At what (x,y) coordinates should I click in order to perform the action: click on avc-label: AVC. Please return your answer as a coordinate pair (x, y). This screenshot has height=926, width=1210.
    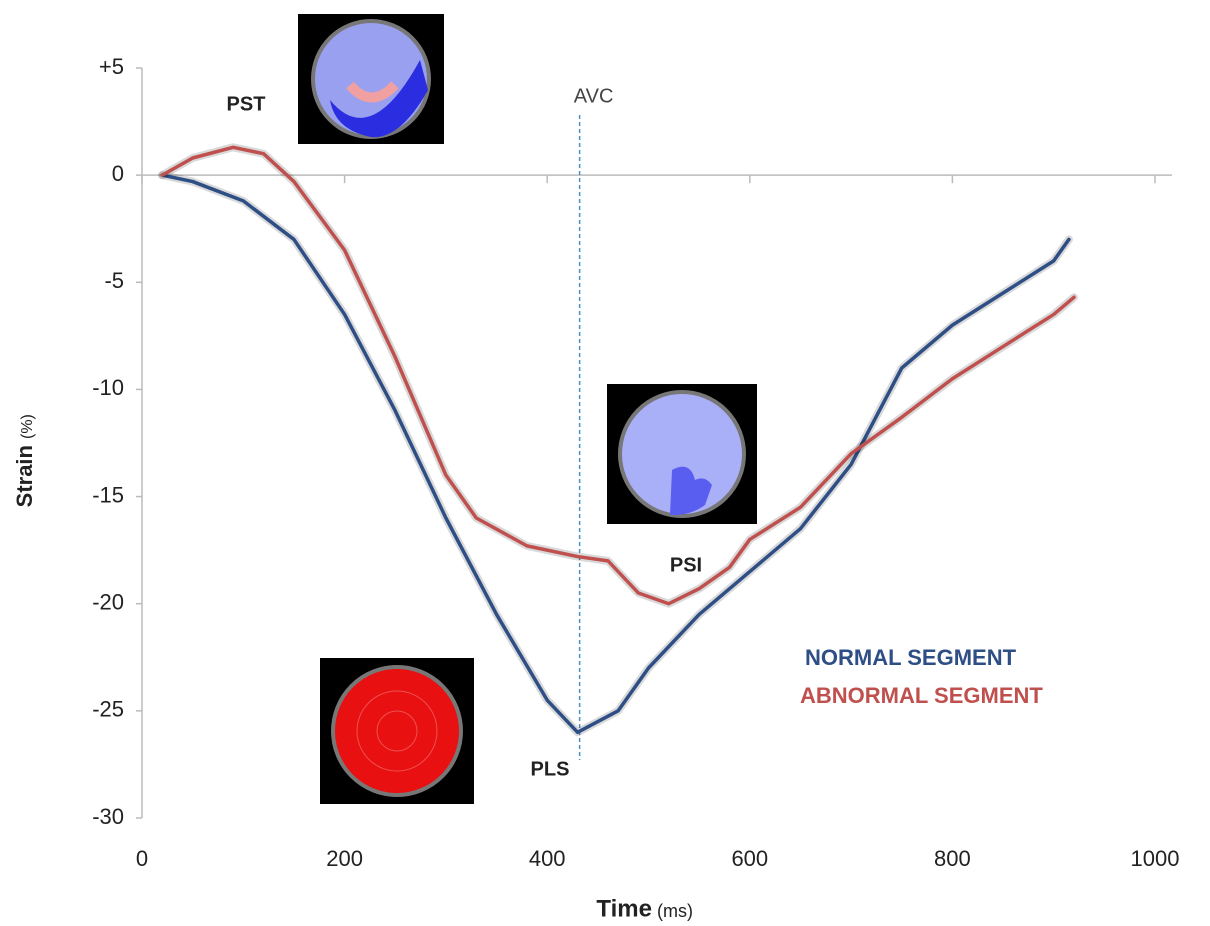
    Looking at the image, I should click on (594, 96).